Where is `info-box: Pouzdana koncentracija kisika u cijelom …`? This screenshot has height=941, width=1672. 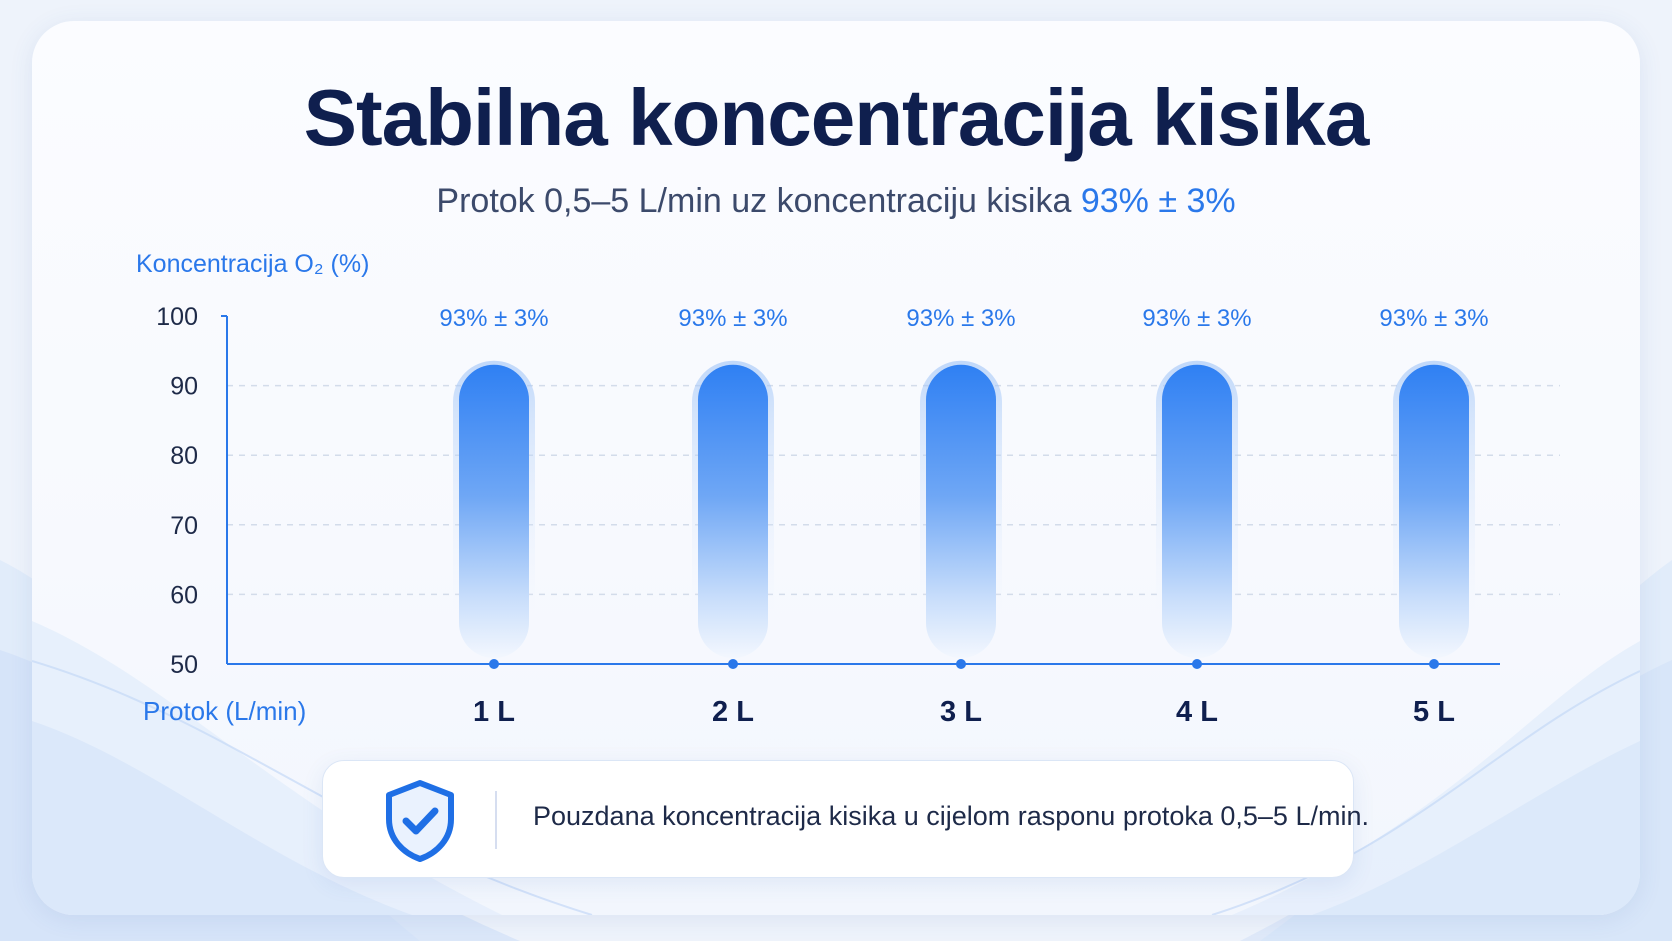
info-box: Pouzdana koncentracija kisika u cijelom … is located at coordinates (845, 819).